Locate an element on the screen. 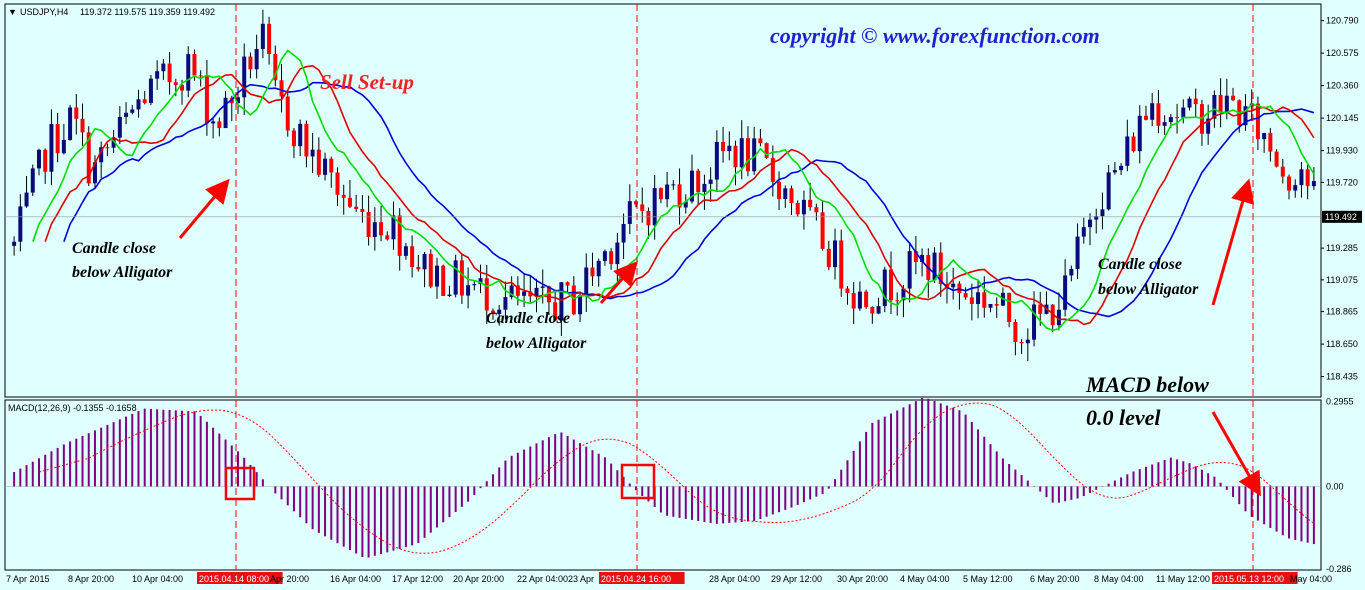 The image size is (1365, 590). y-tick-label: 119.930 is located at coordinates (1342, 151).